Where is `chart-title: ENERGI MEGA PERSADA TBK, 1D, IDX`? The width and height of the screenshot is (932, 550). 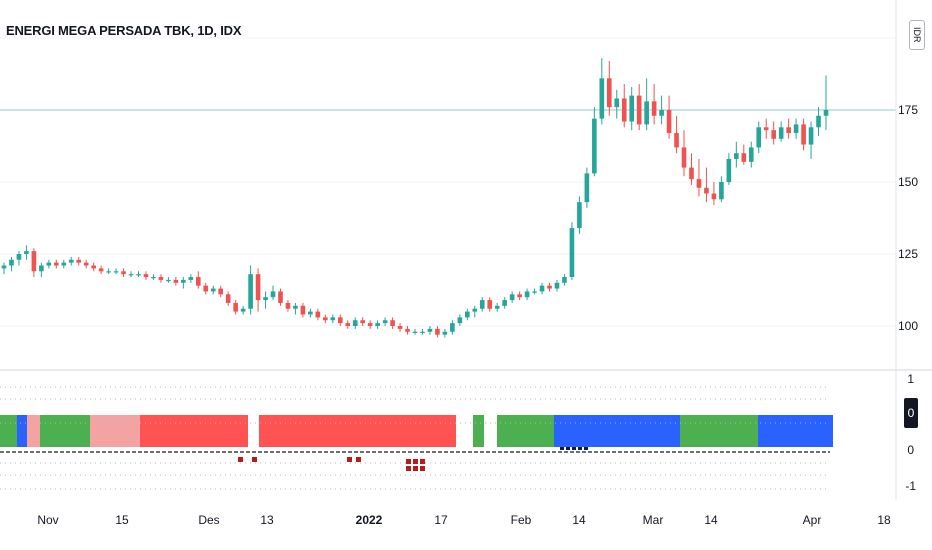
chart-title: ENERGI MEGA PERSADA TBK, 1D, IDX is located at coordinates (124, 30).